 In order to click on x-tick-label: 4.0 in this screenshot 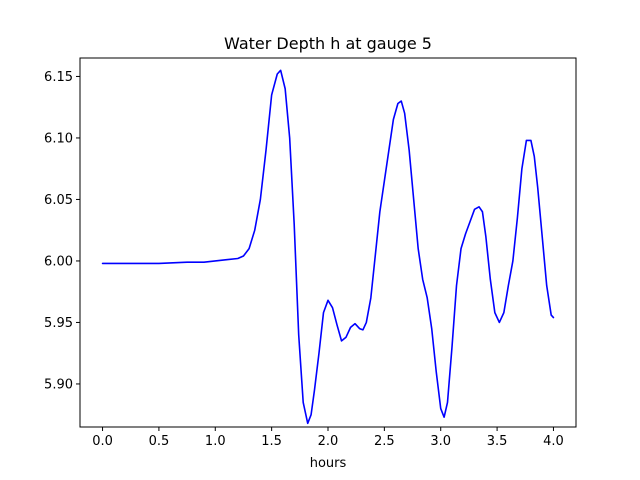, I will do `click(553, 441)`.